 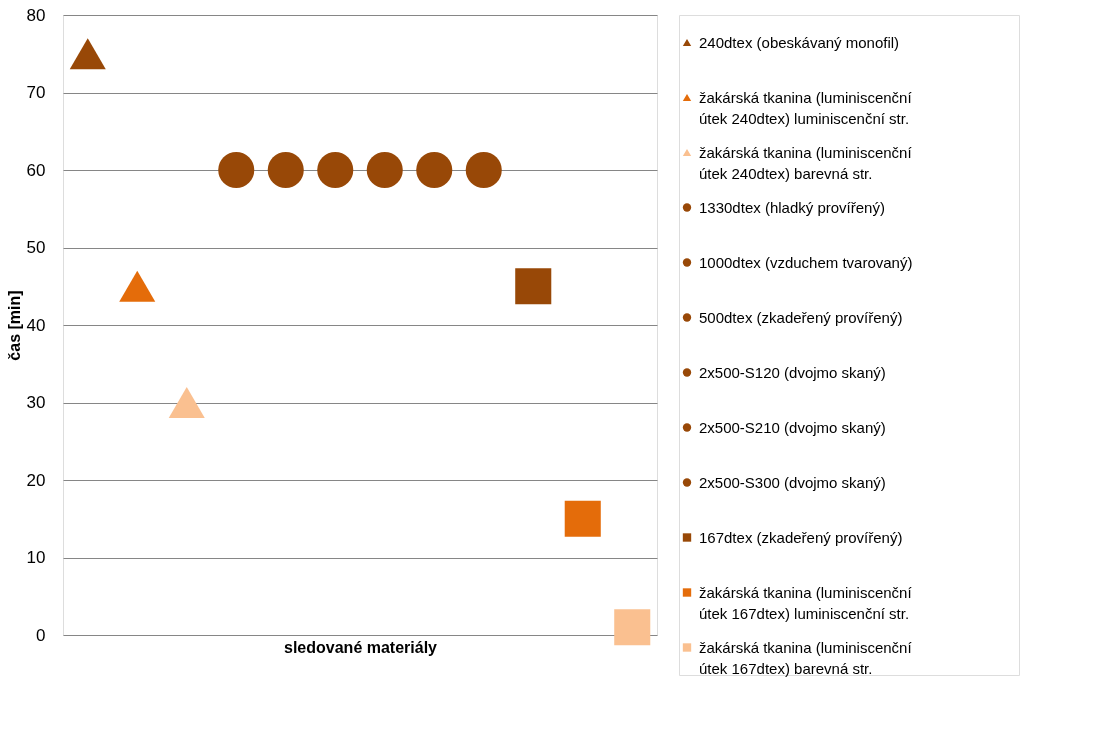 What do you see at coordinates (36, 170) in the screenshot?
I see `y-tick-label: 60` at bounding box center [36, 170].